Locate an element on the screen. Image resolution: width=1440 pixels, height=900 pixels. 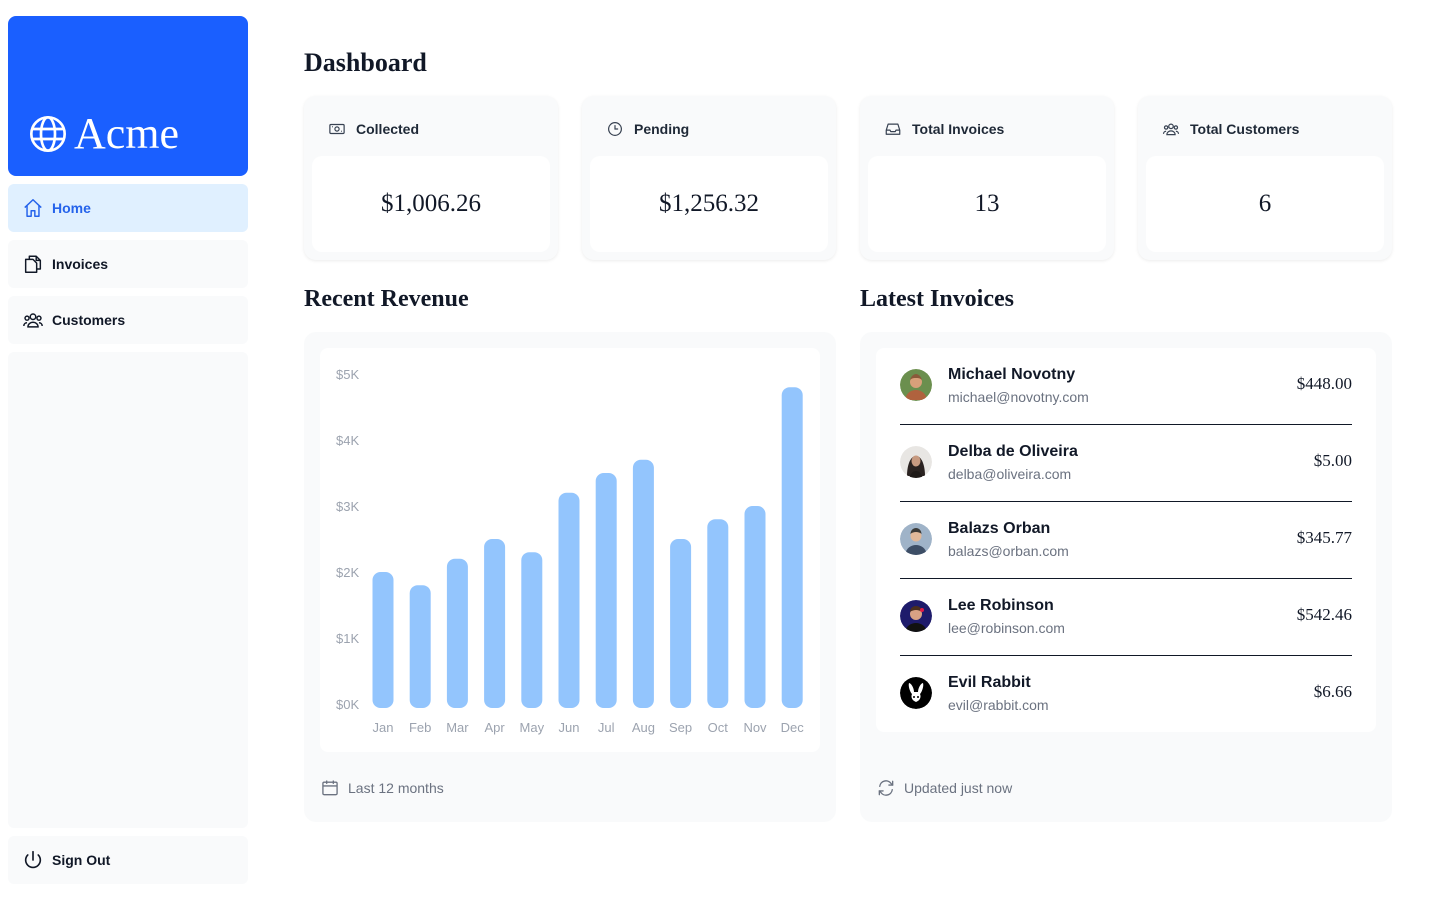
invoice-customer-email: balazs@orban.com is located at coordinates (1008, 551).